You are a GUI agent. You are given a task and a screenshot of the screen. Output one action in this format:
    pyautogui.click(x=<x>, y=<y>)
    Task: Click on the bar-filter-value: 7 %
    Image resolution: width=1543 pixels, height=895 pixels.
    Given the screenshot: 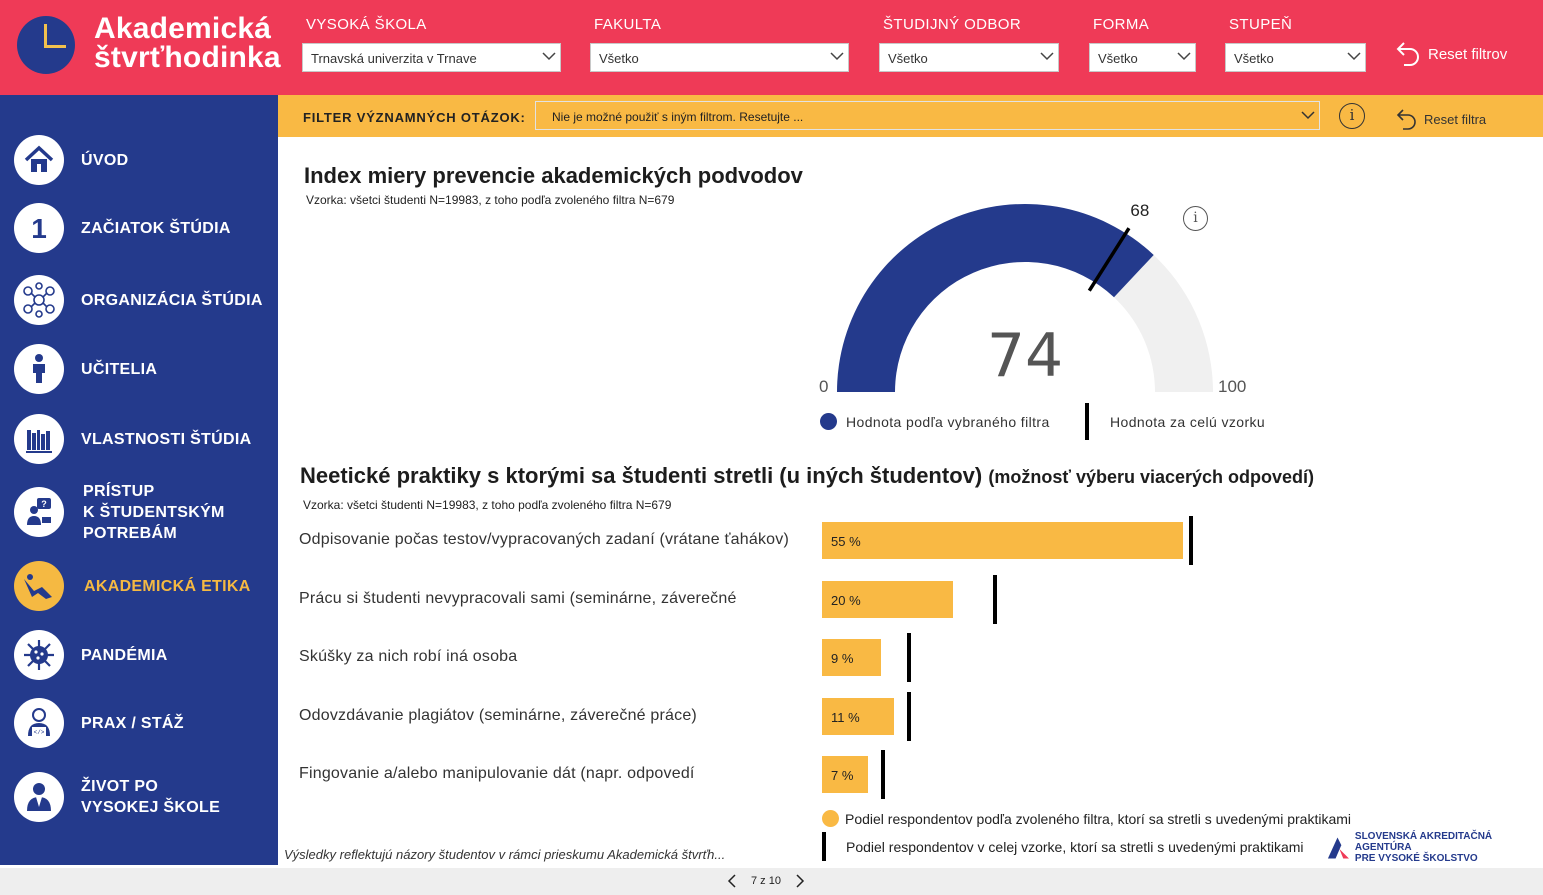 What is the action you would take?
    pyautogui.click(x=845, y=774)
    